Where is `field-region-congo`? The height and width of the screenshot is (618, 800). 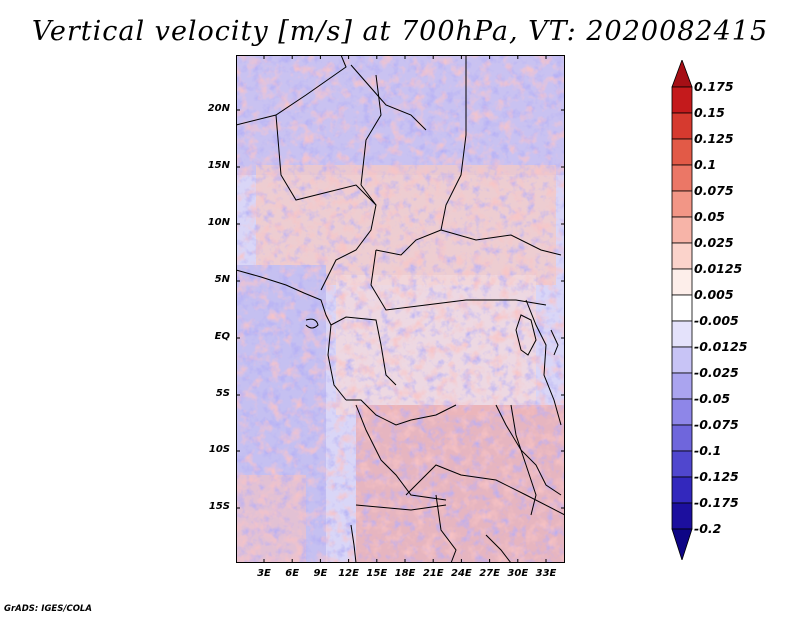
field-region-congo is located at coordinates (436, 345).